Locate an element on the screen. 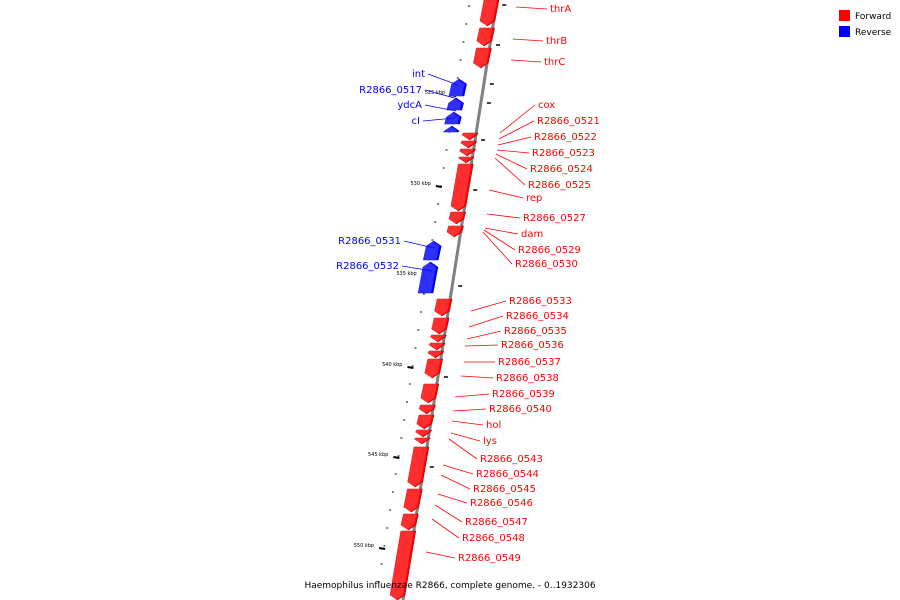 This screenshot has width=900, height=600. gene-label-R2866_0544: R2866_0544 is located at coordinates (507, 474).